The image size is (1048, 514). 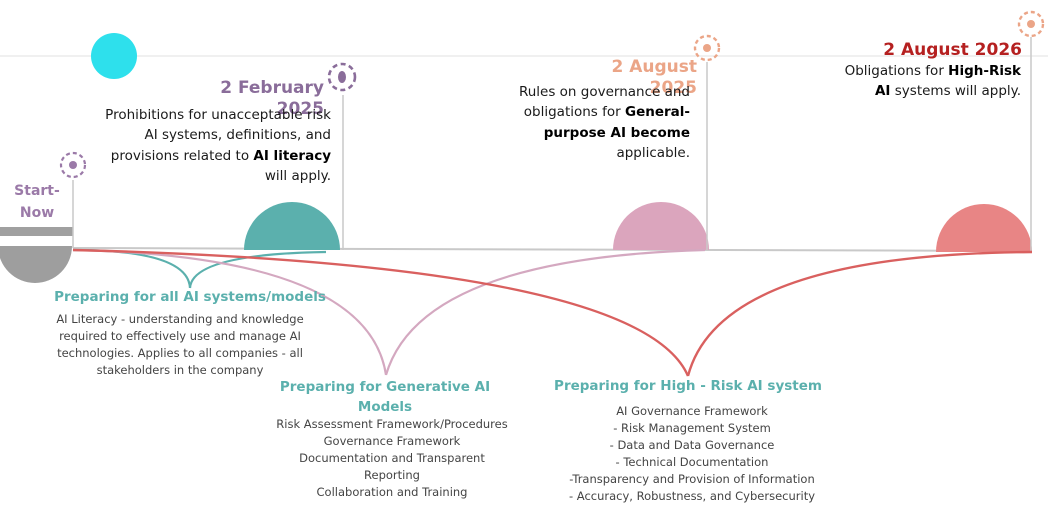 What do you see at coordinates (297, 175) in the screenshot?
I see `milestone-desc-part: will apply.` at bounding box center [297, 175].